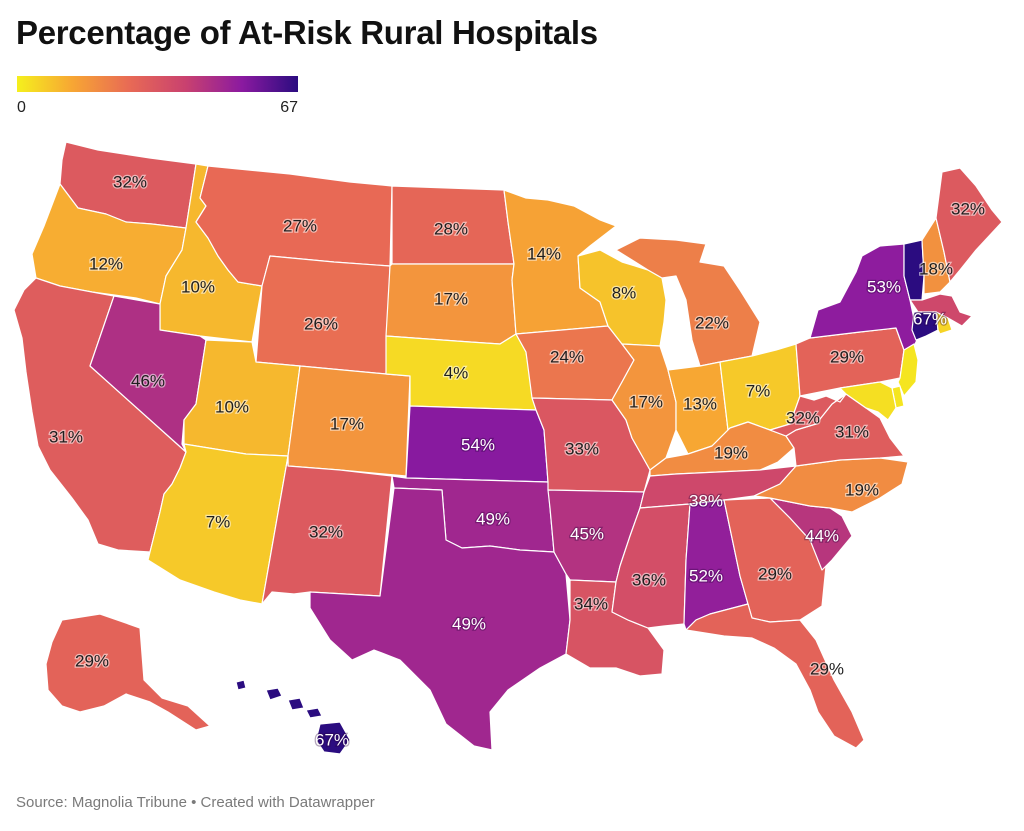 The image size is (1024, 831). What do you see at coordinates (852, 431) in the screenshot?
I see `state-label-VA: 31%` at bounding box center [852, 431].